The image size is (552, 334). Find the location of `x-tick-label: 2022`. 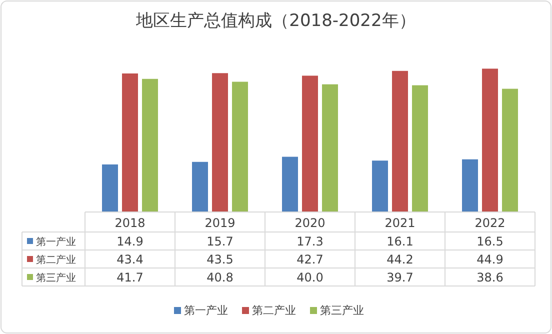

x-tick-label: 2022 is located at coordinates (490, 223).